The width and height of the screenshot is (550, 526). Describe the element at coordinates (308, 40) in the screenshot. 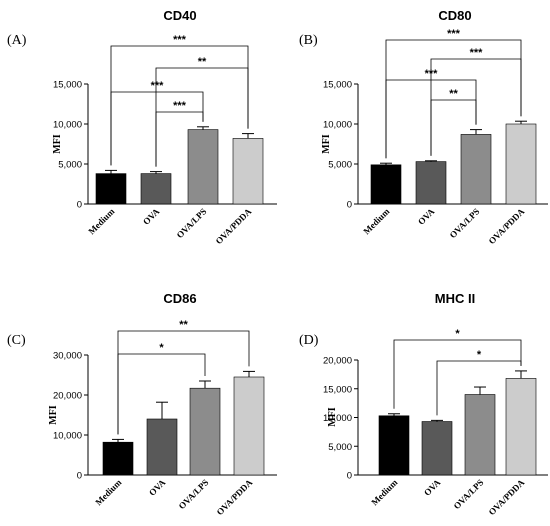

I see `panel-label: (B)` at that location.